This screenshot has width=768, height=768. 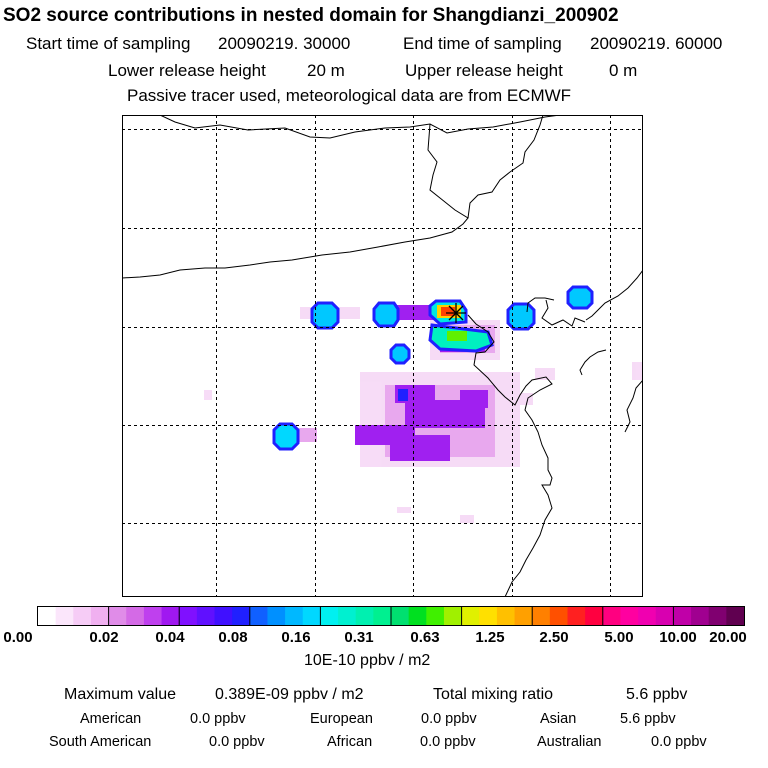 What do you see at coordinates (170, 637) in the screenshot?
I see `colorbar-tick-label: 0.04` at bounding box center [170, 637].